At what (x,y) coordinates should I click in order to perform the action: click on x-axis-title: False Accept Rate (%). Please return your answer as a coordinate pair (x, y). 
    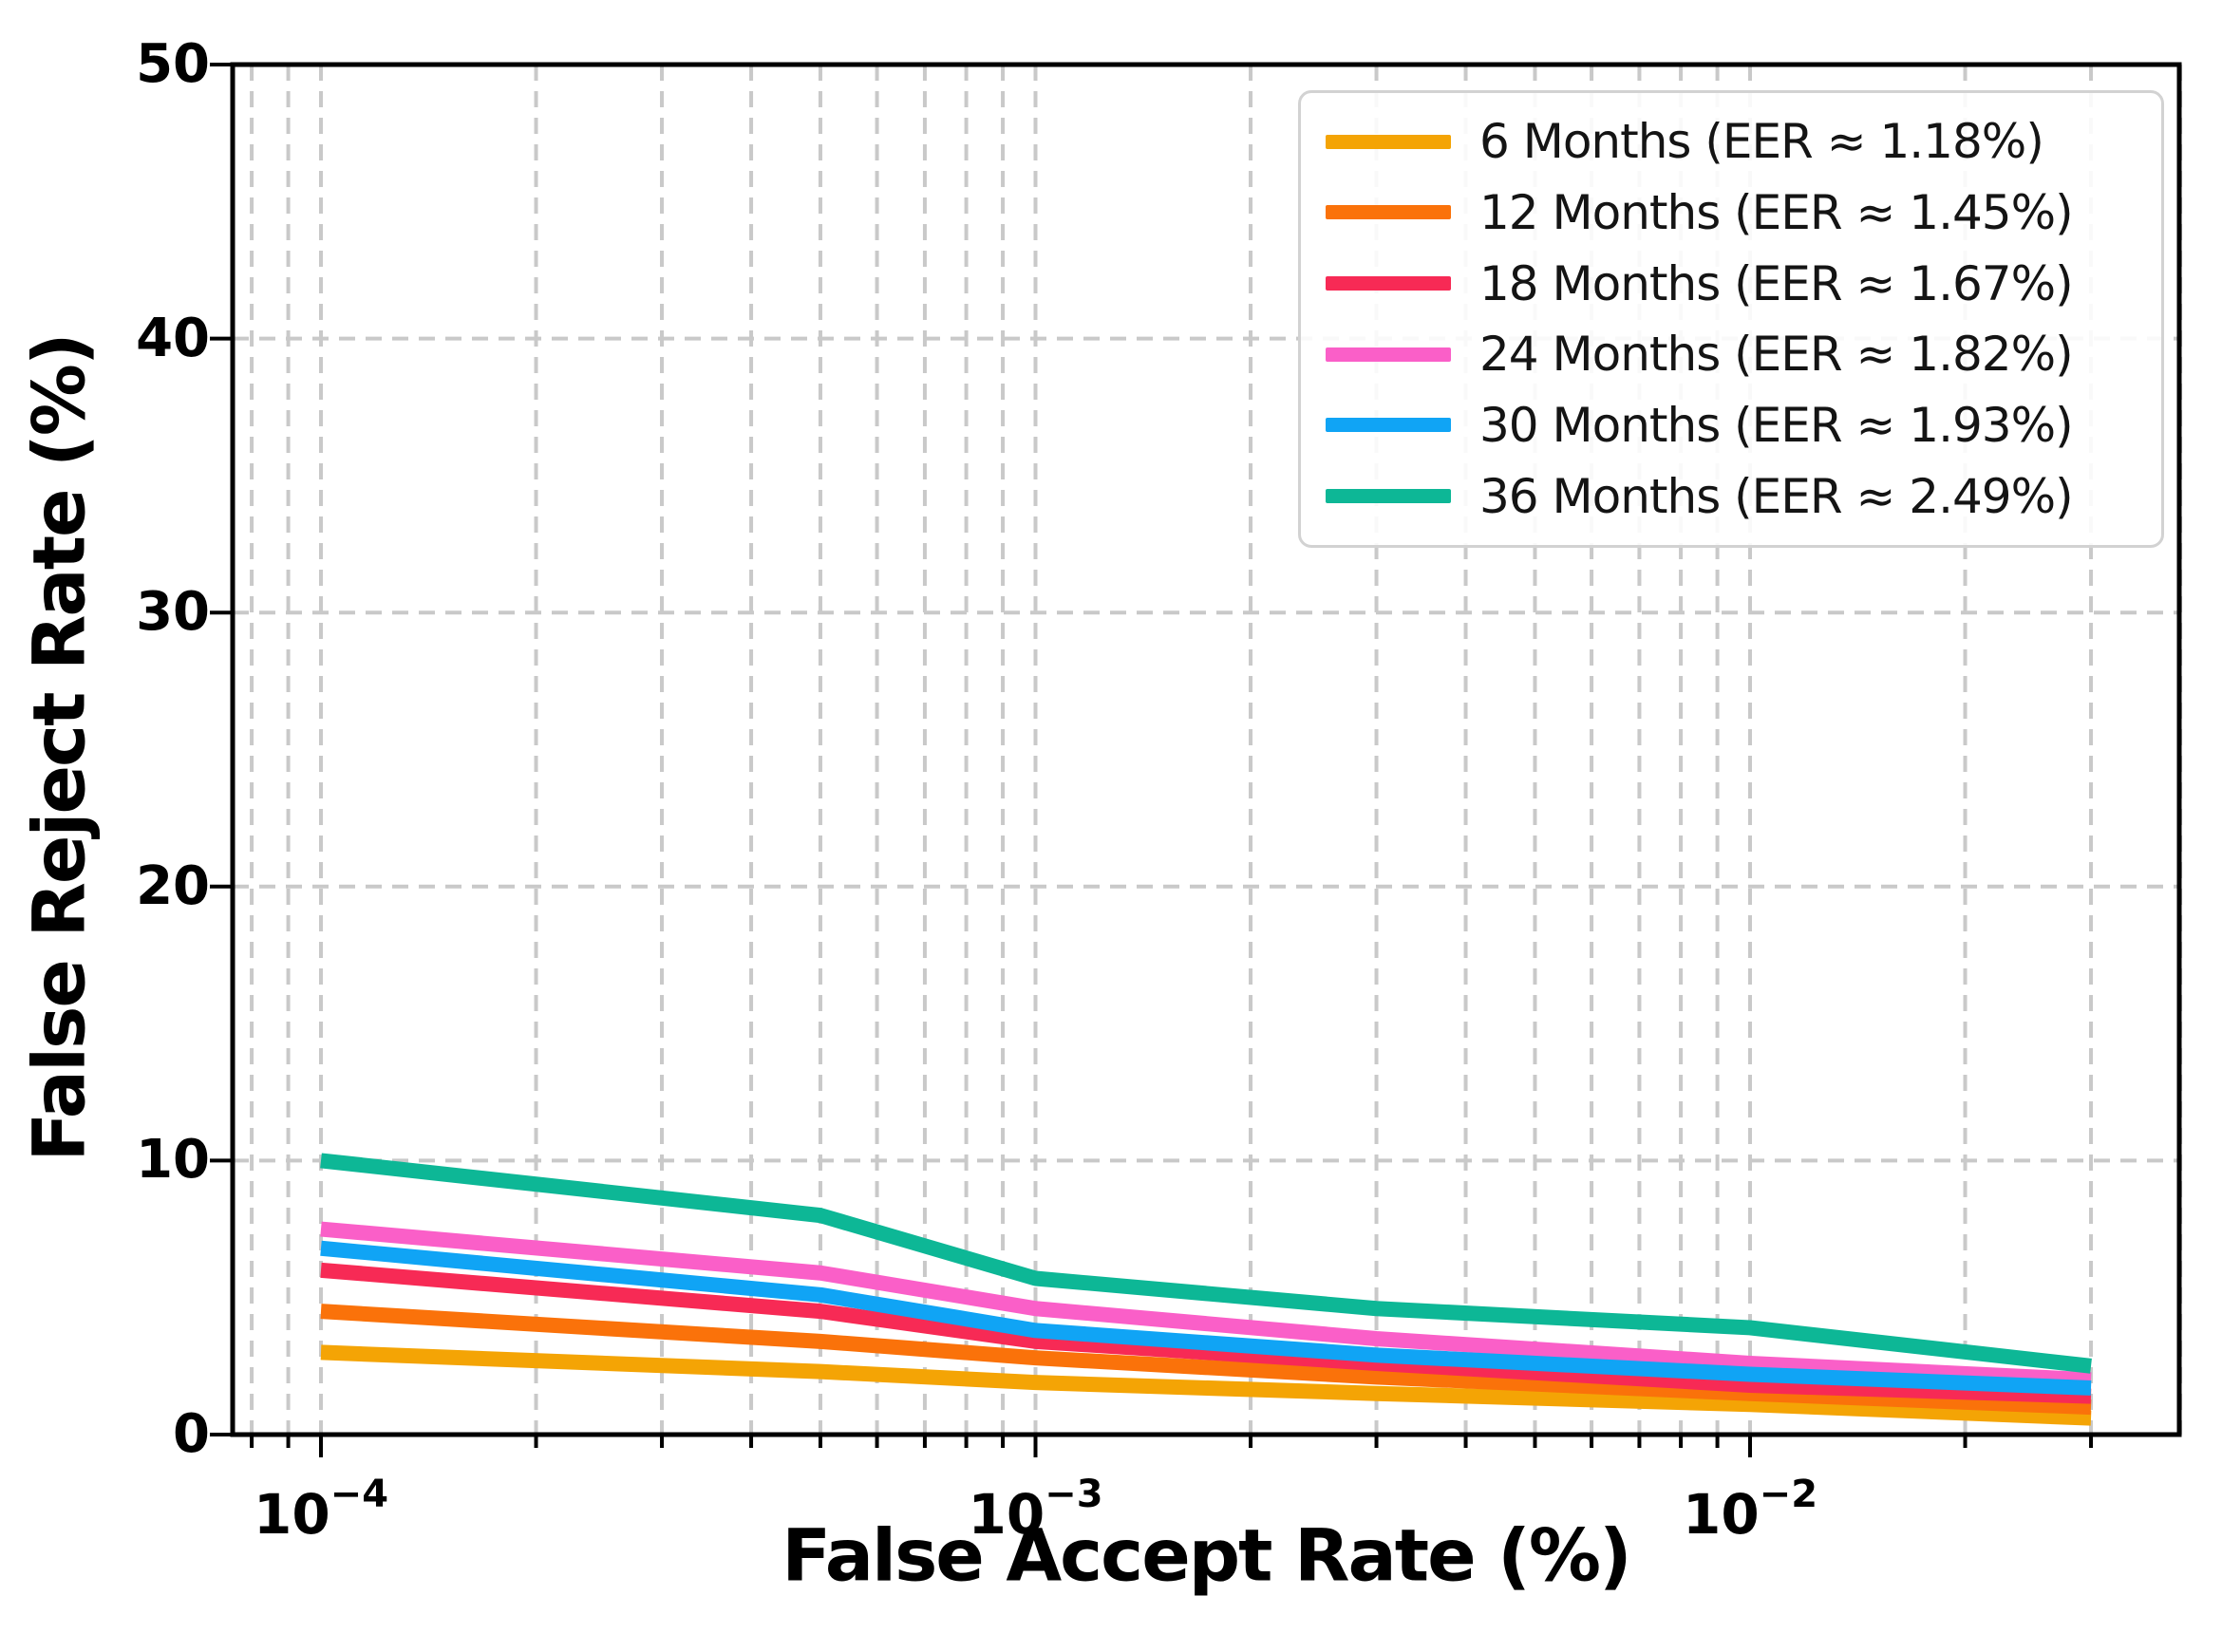
    Looking at the image, I should click on (1206, 1555).